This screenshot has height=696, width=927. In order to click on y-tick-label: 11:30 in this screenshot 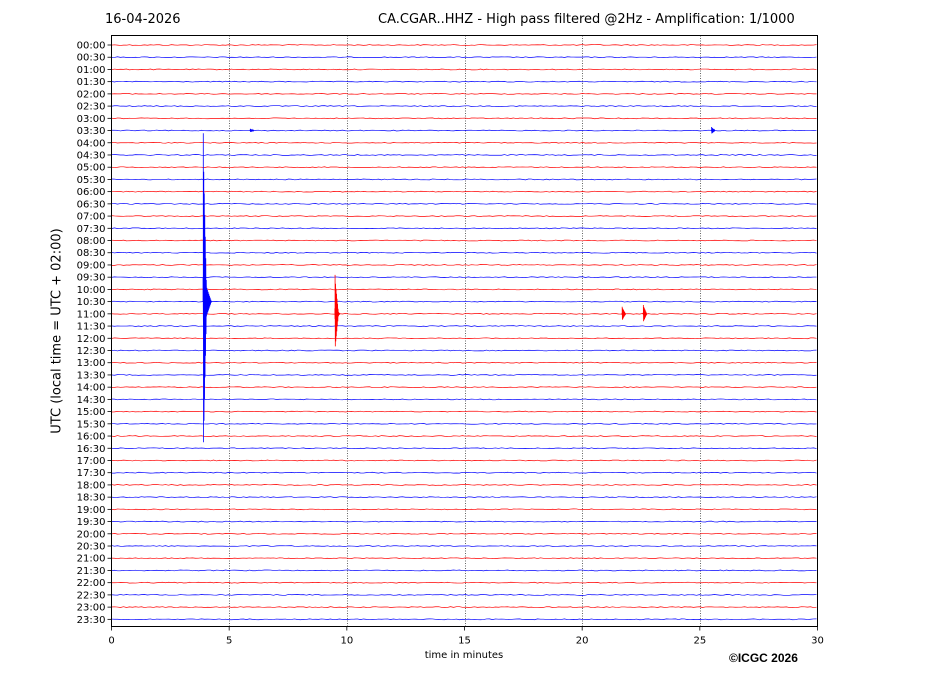, I will do `click(91, 327)`.